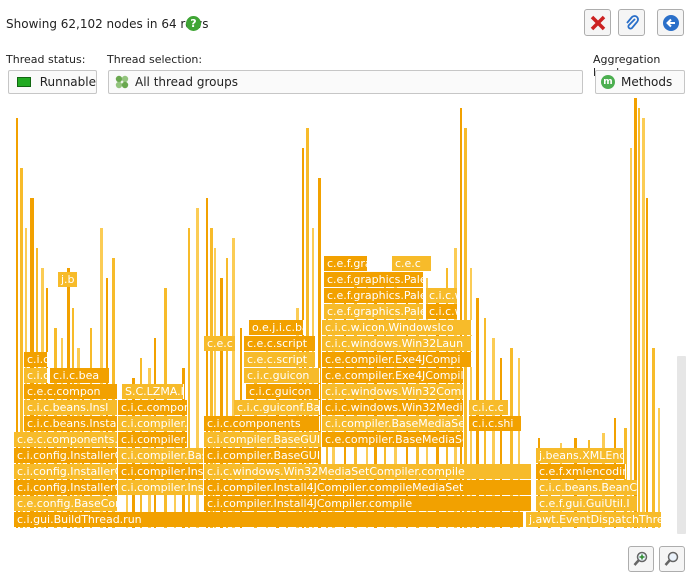 The width and height of the screenshot is (687, 579). I want to click on thread-selection-value: All thread groups, so click(186, 82).